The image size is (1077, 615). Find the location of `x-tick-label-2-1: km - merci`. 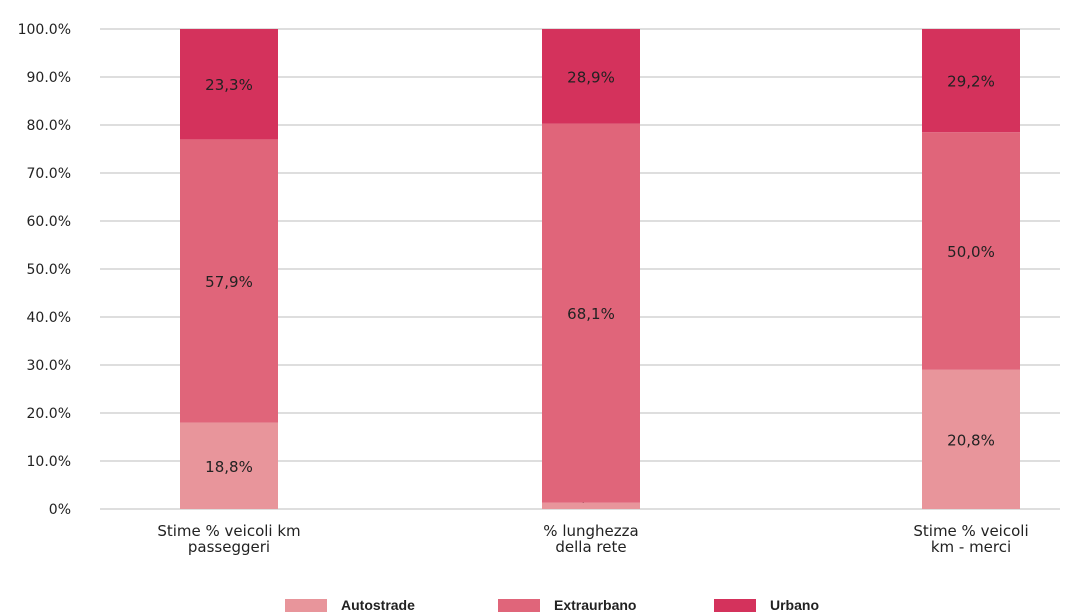

x-tick-label-2-1: km - merci is located at coordinates (971, 547).